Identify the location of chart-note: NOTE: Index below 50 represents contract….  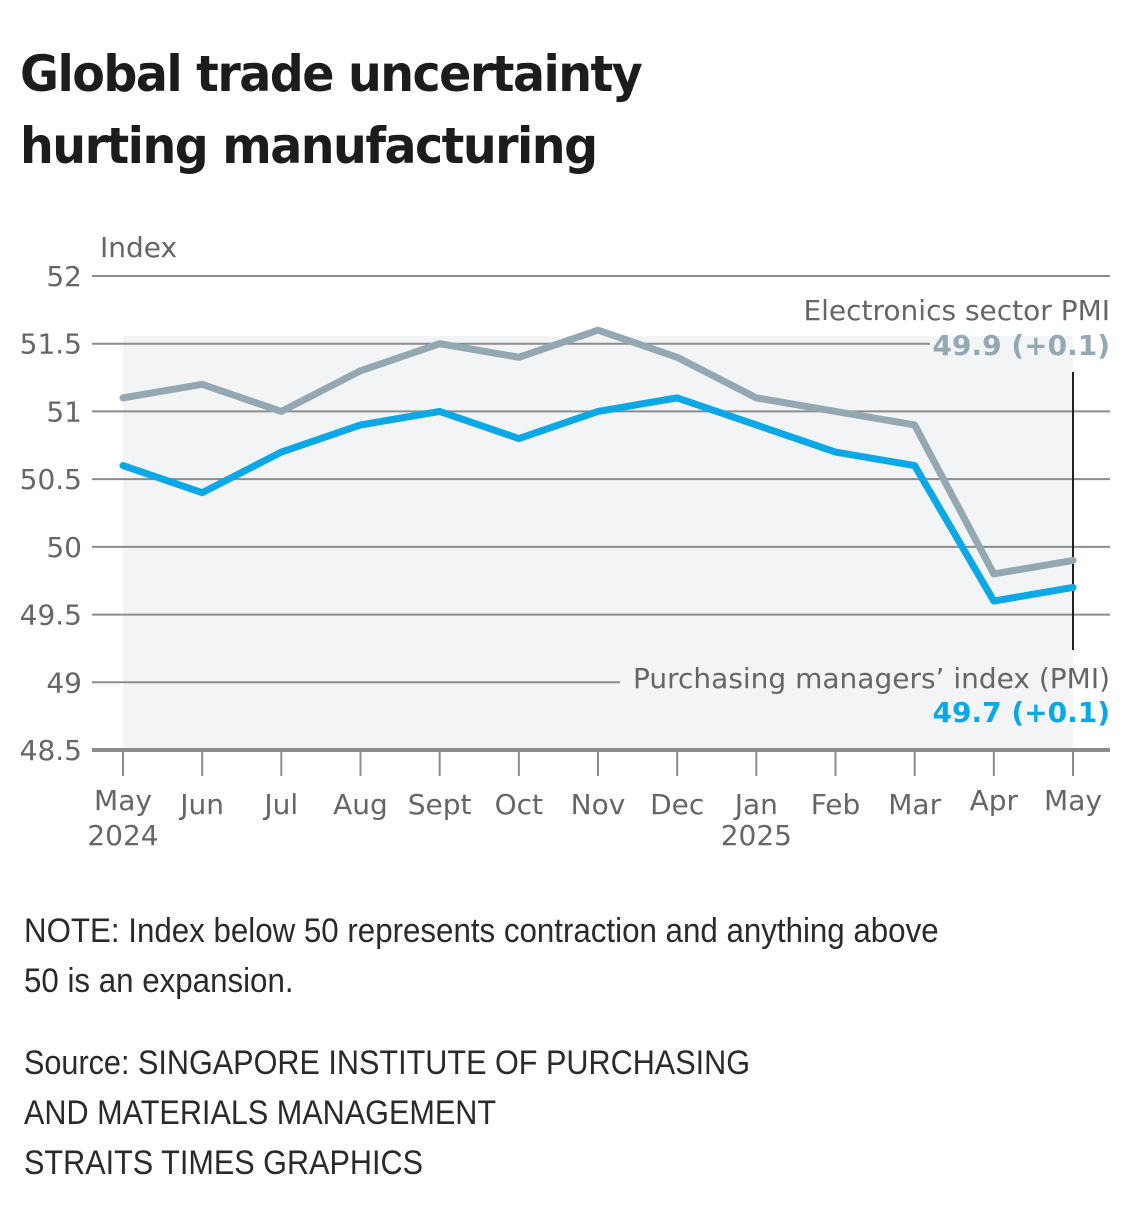
(481, 956).